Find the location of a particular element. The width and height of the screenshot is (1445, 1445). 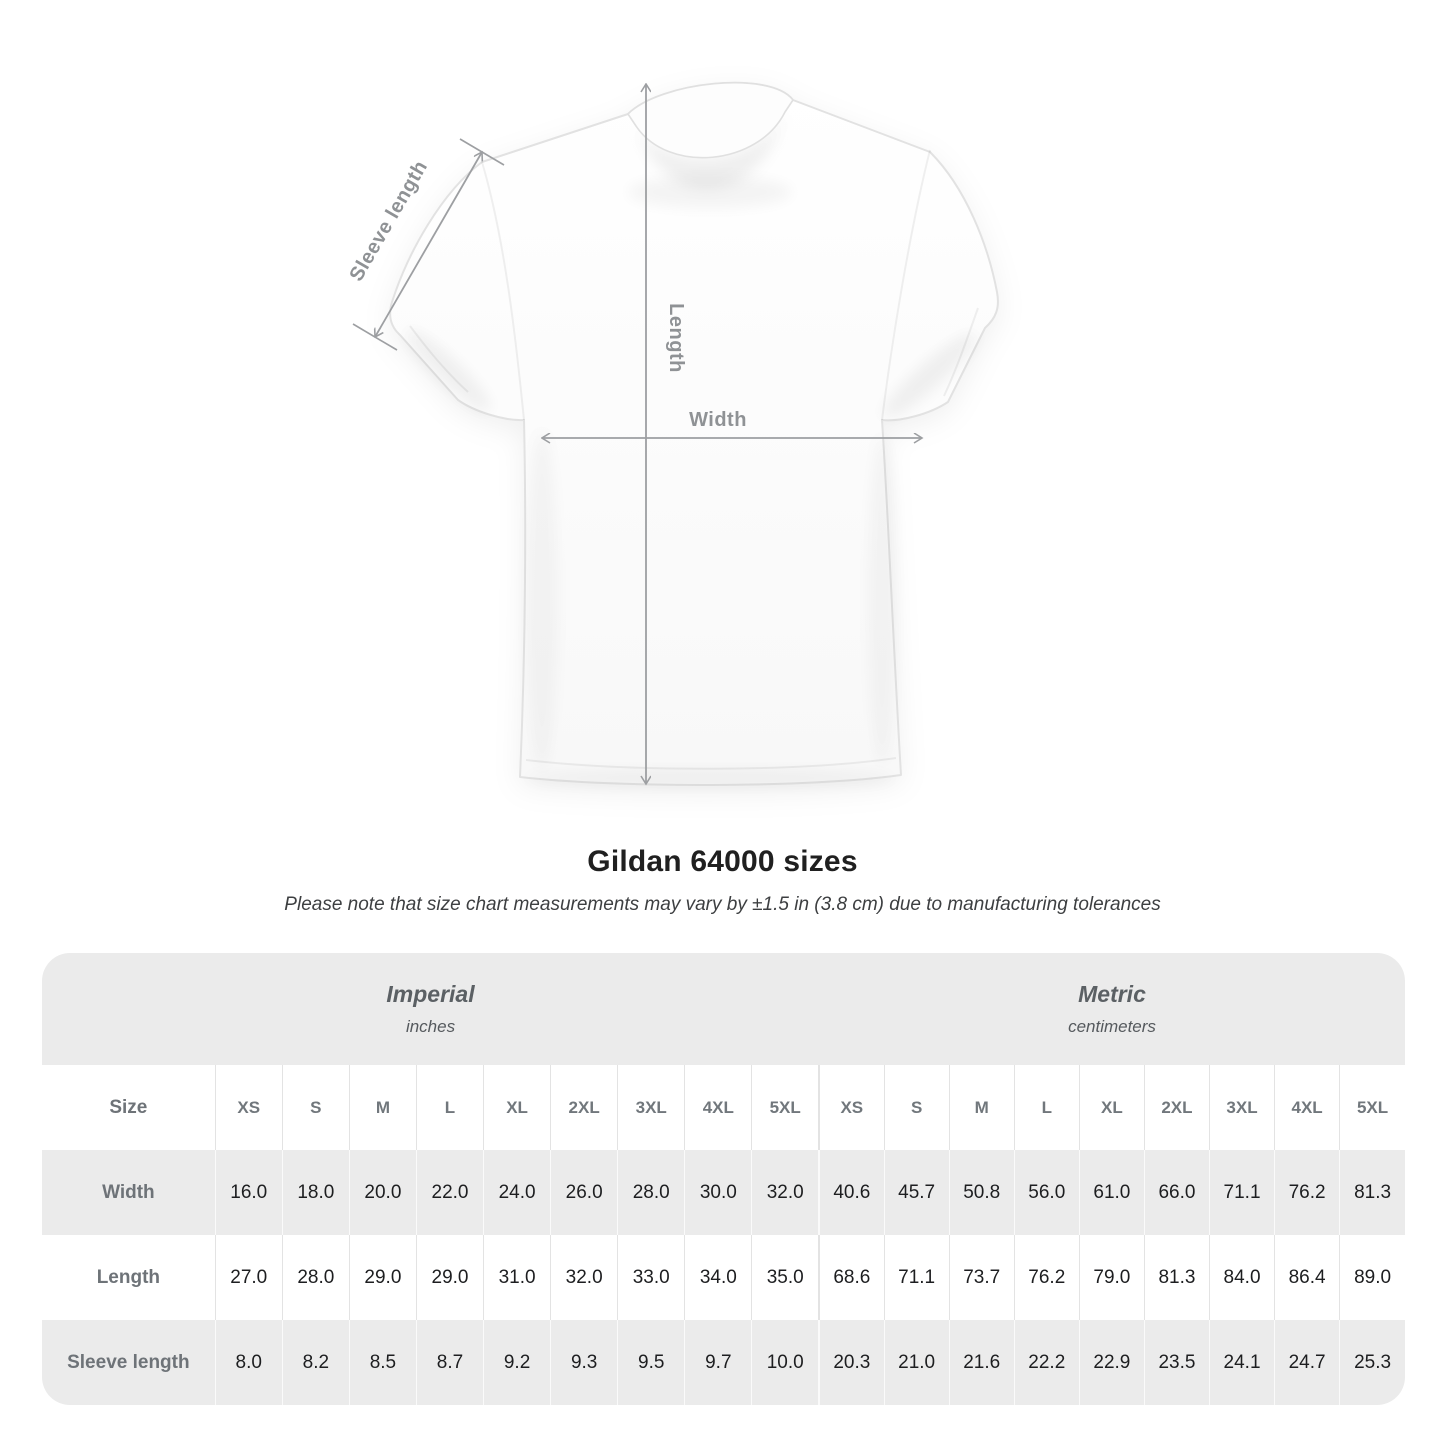

value-cell: 23.5 is located at coordinates (1176, 1362).